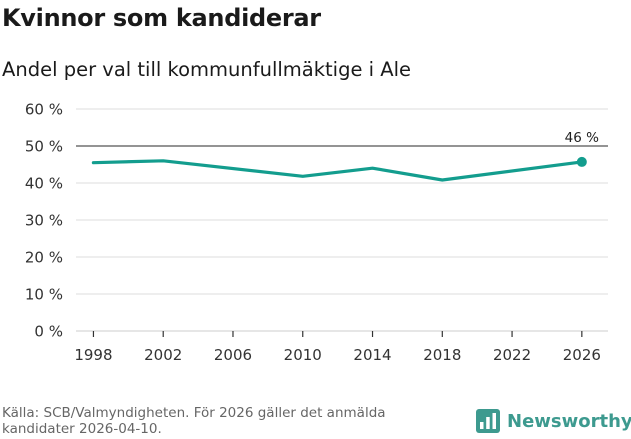 The height and width of the screenshot is (439, 631). Describe the element at coordinates (161, 18) in the screenshot. I see `chart-title: Kvinnor som kandiderar` at that location.